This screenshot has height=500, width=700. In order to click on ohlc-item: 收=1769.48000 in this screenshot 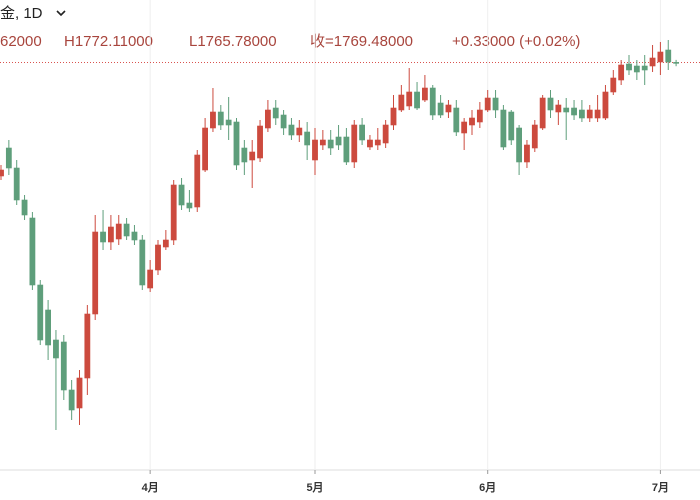, I will do `click(361, 41)`.